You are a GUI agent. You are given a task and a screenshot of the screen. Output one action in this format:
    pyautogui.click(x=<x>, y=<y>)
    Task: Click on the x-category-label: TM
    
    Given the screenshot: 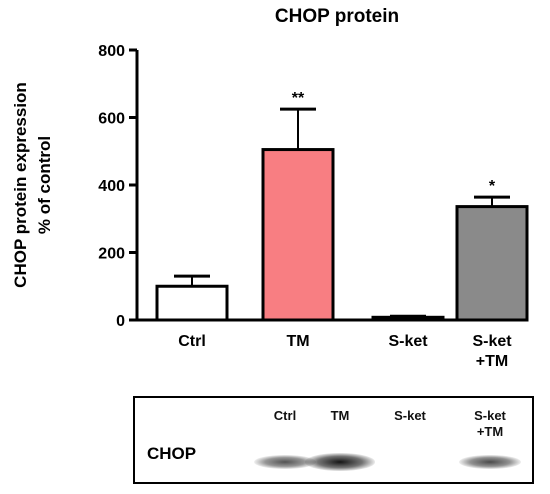 What is the action you would take?
    pyautogui.click(x=297, y=341)
    